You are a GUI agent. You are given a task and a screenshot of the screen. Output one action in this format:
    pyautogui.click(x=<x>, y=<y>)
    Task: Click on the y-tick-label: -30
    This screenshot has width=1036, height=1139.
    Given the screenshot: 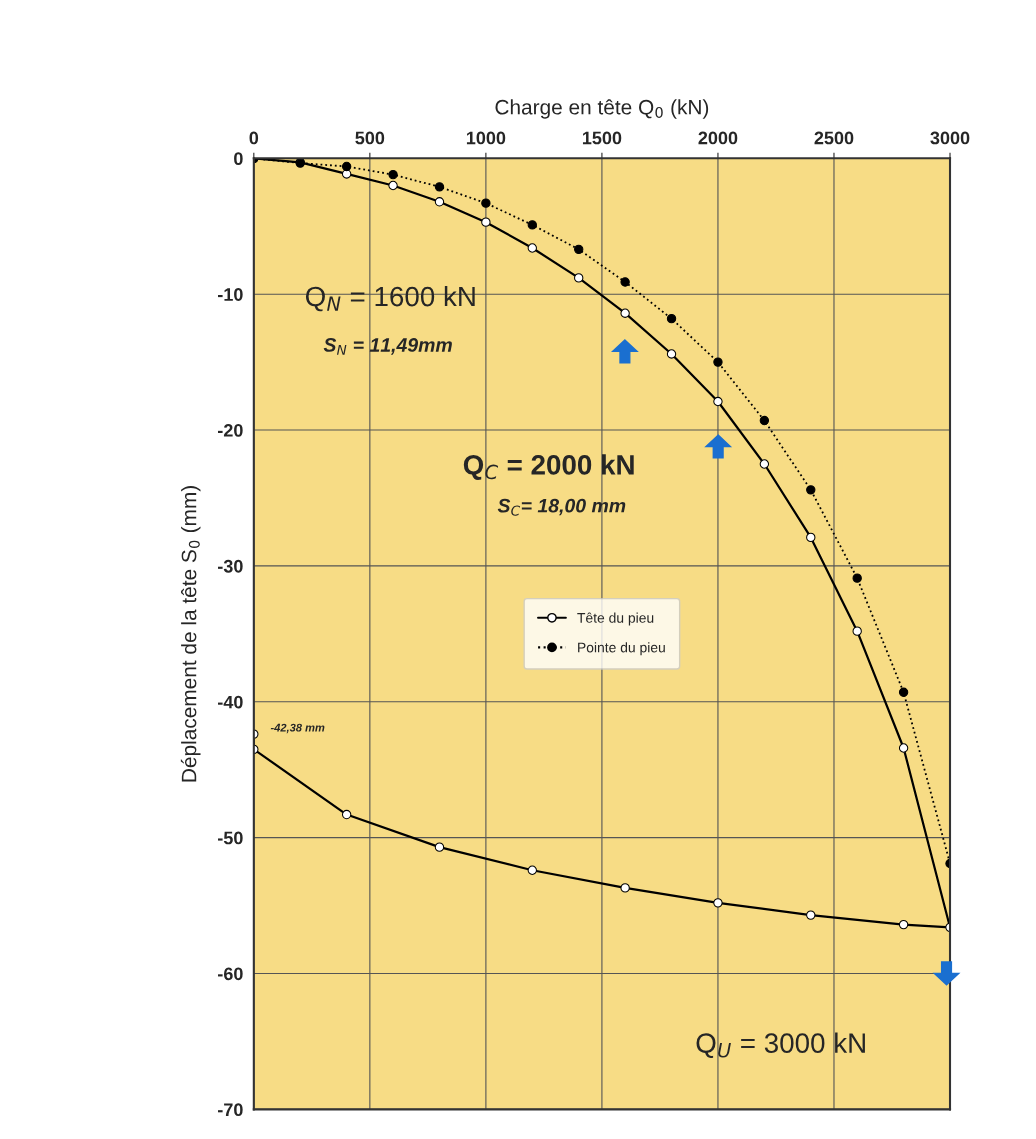 What is the action you would take?
    pyautogui.click(x=230, y=566)
    